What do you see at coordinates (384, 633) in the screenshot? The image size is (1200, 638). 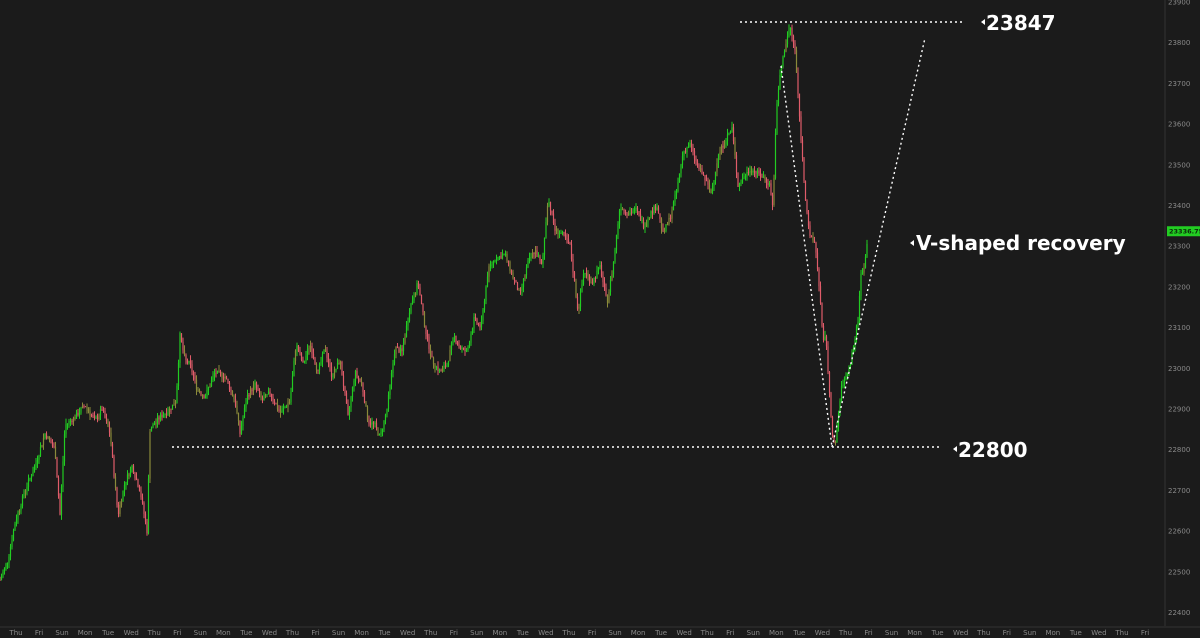 I see `day-tick-label: Tue` at bounding box center [384, 633].